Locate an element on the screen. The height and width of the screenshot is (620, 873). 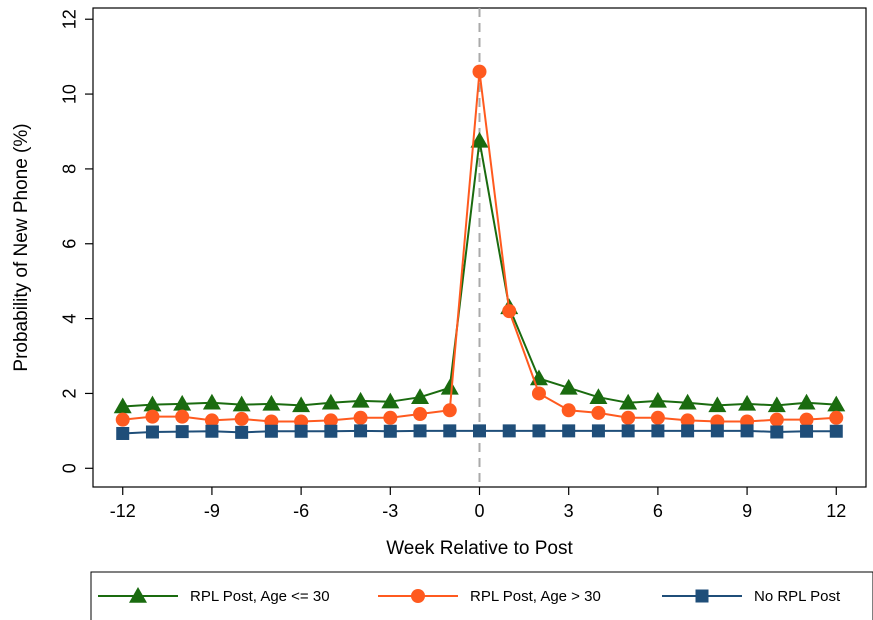
y-axis-title: Probability of New Phone (%) is located at coordinates (21, 247).